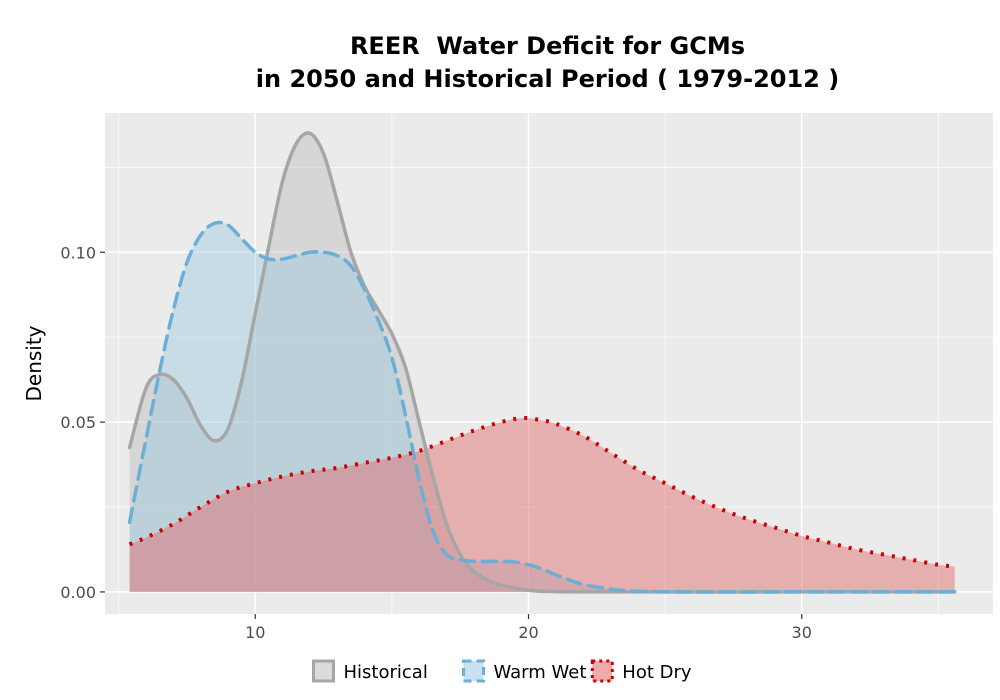  What do you see at coordinates (528, 632) in the screenshot?
I see `x-tick-label: 20` at bounding box center [528, 632].